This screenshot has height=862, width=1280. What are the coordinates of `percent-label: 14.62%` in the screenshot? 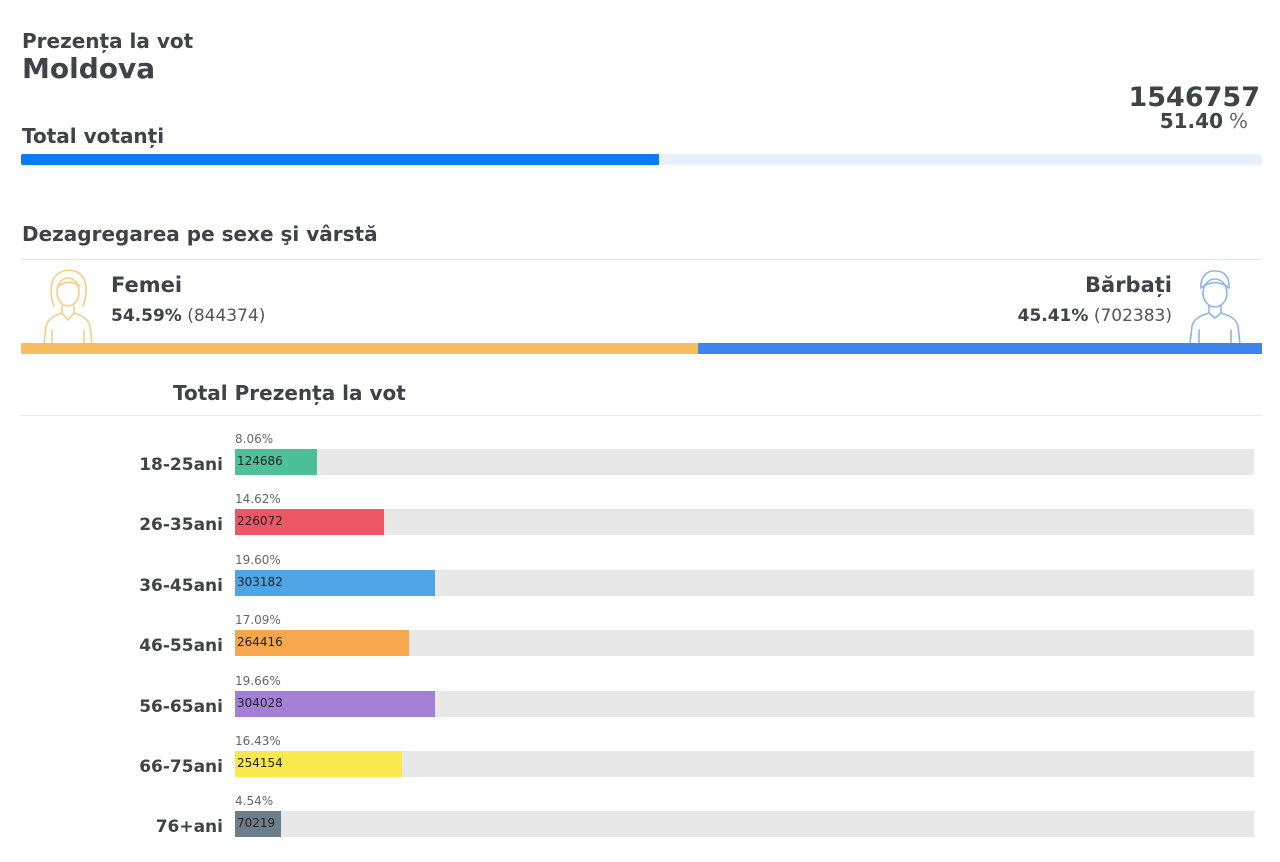 It's located at (258, 499).